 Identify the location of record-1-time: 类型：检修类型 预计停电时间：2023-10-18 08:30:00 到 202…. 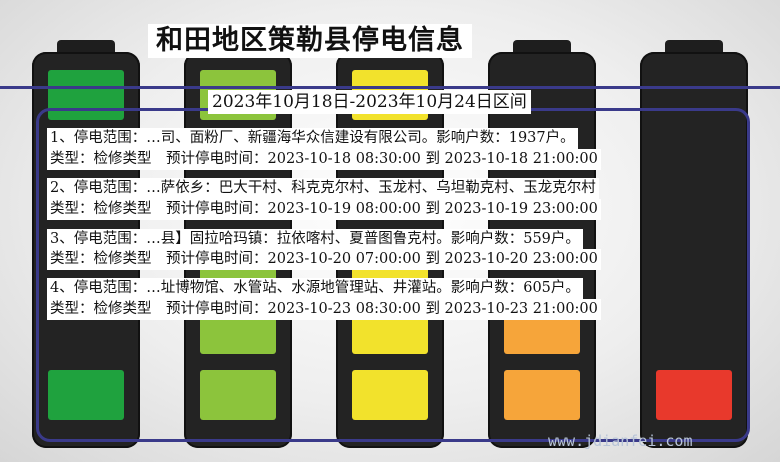
(324, 159).